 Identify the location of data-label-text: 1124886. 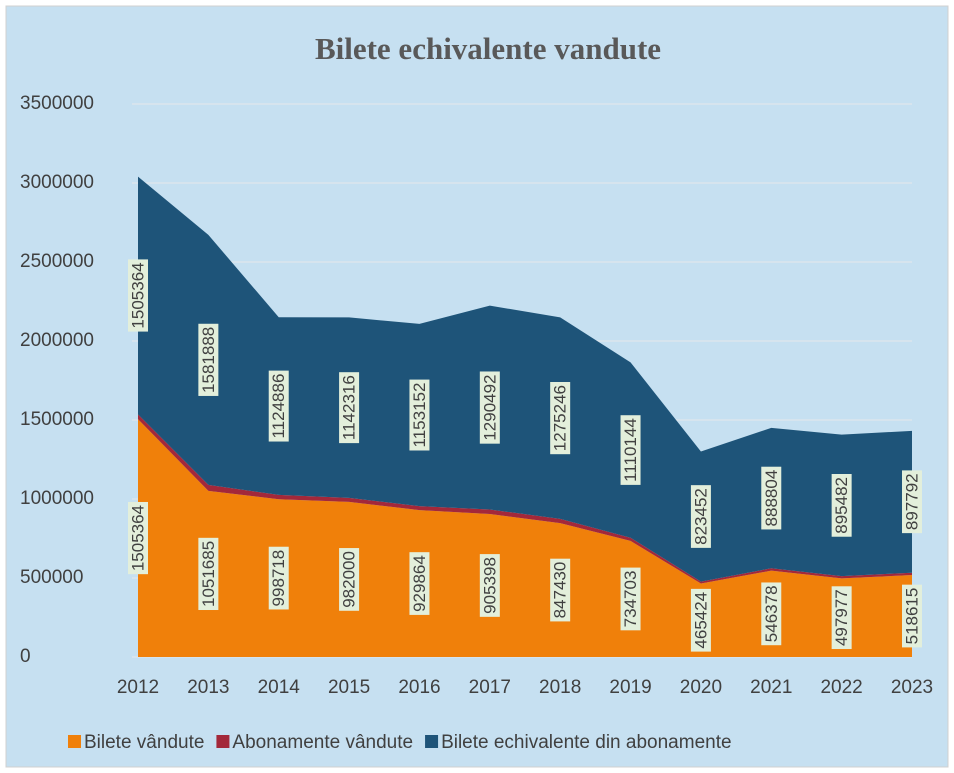
(278, 406).